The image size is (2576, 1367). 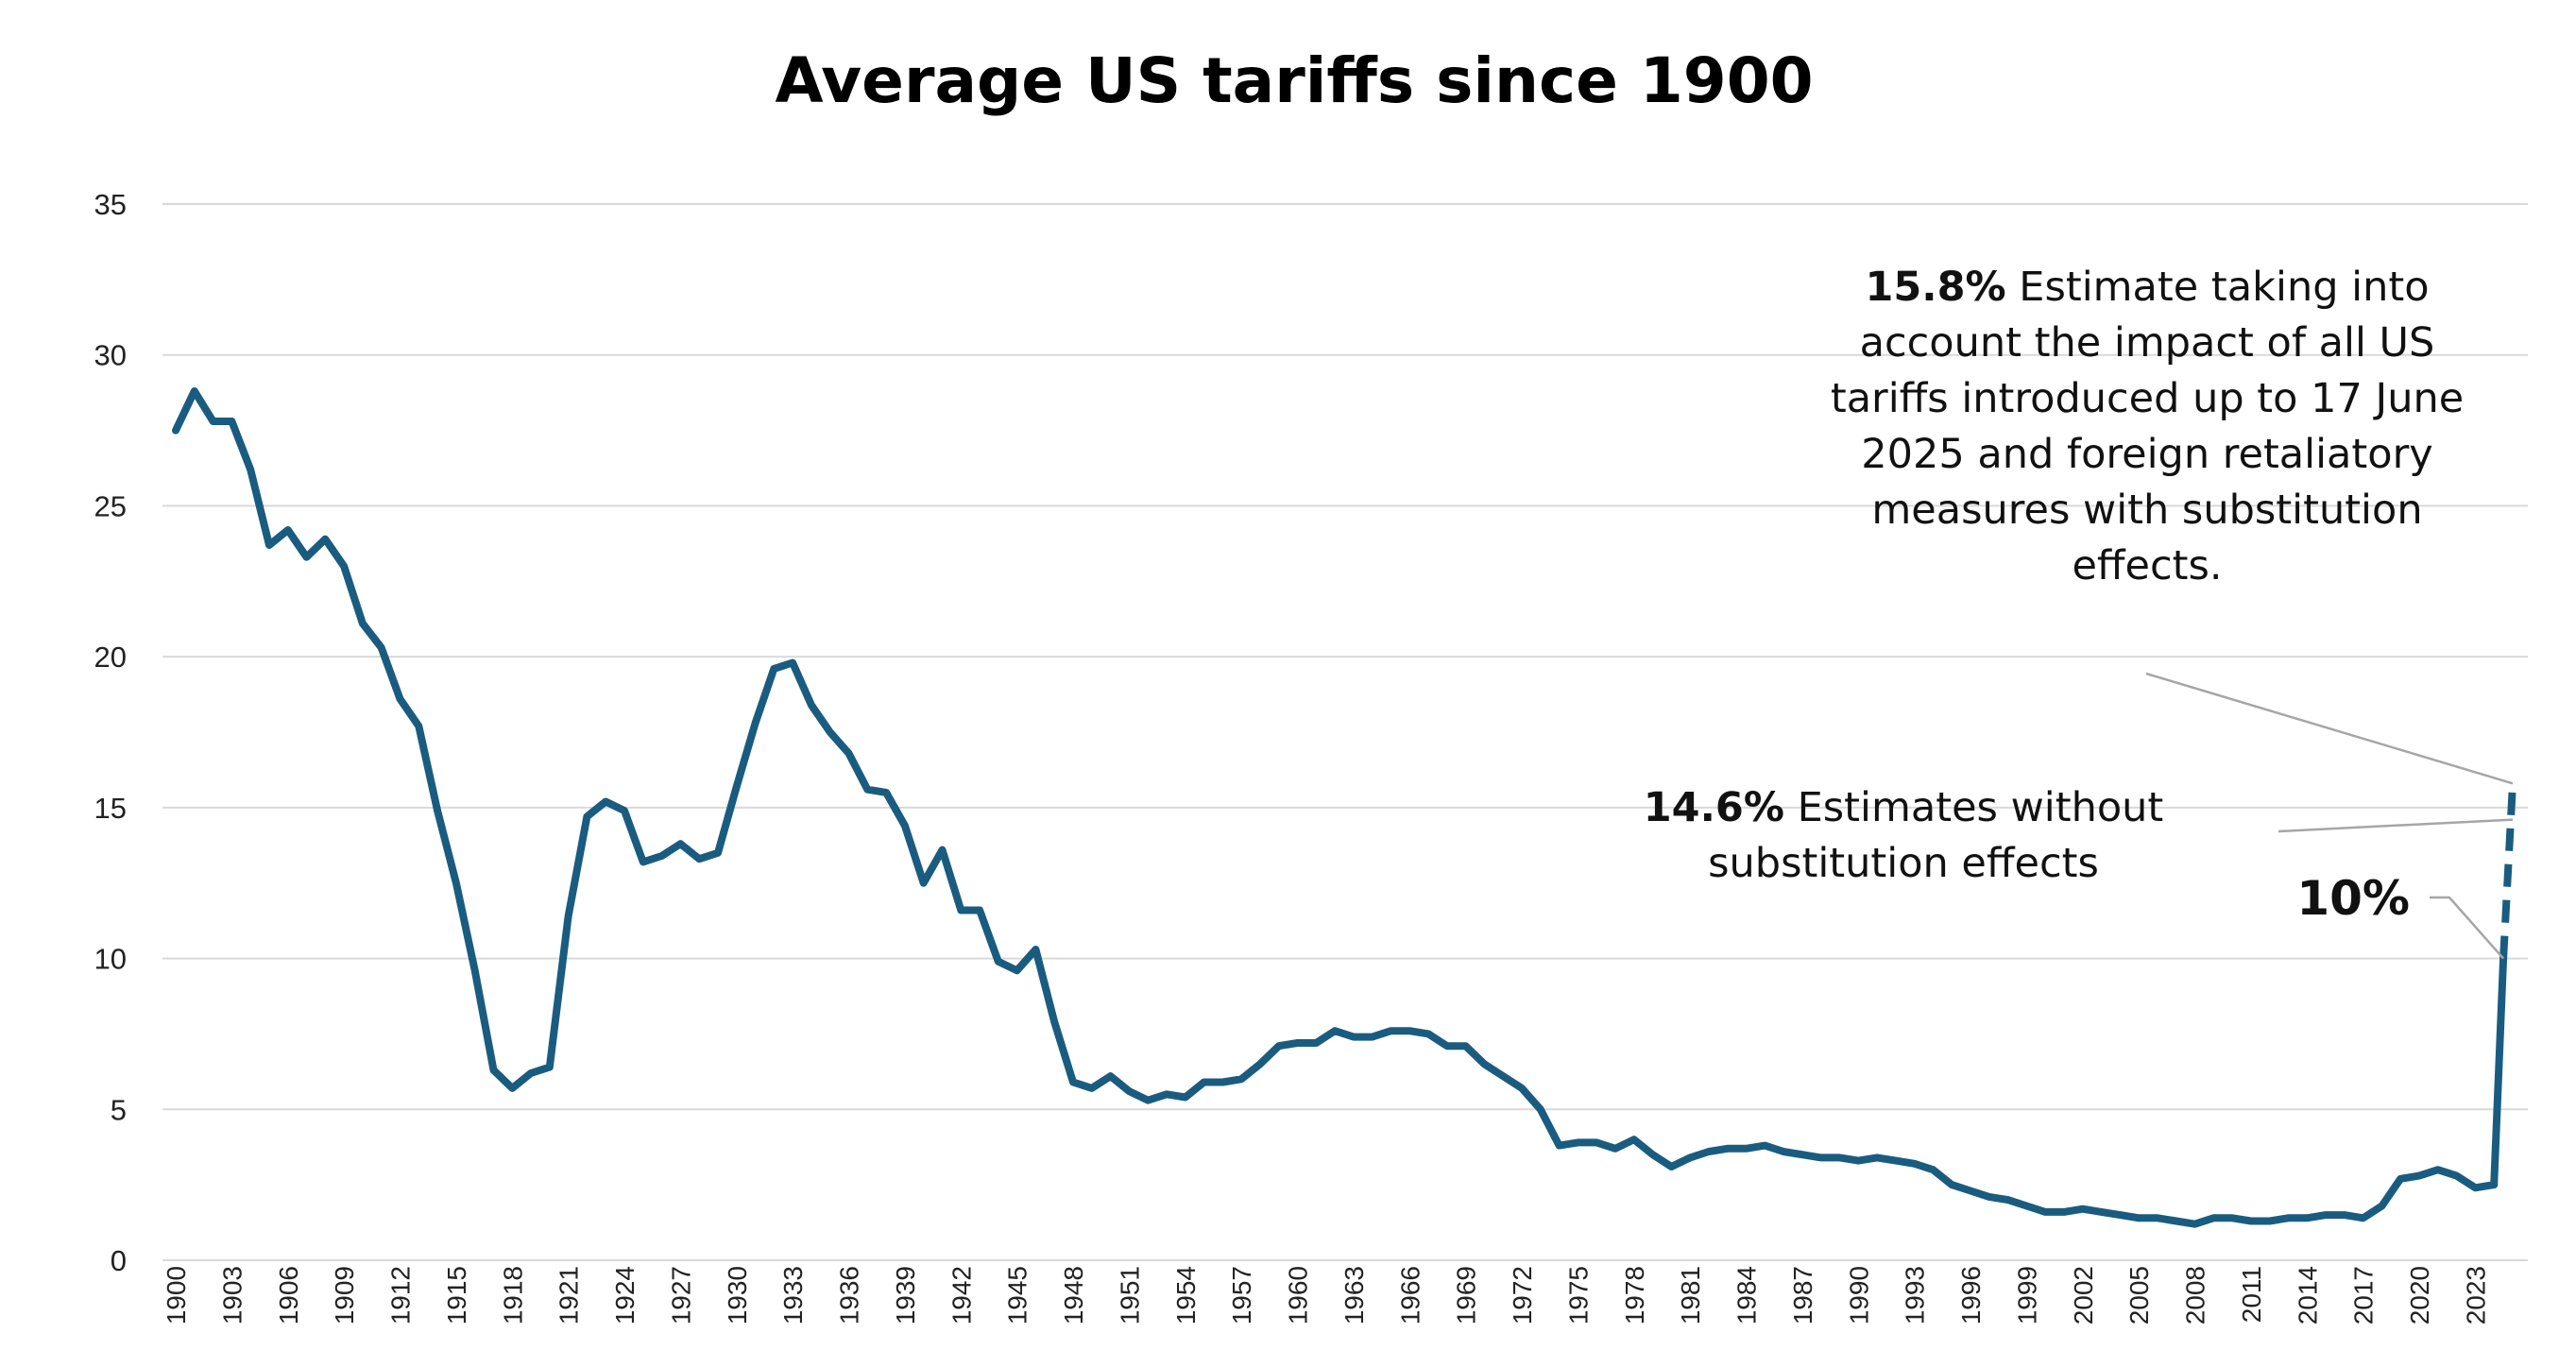 I want to click on x-tick-label: 1942, so click(x=962, y=1295).